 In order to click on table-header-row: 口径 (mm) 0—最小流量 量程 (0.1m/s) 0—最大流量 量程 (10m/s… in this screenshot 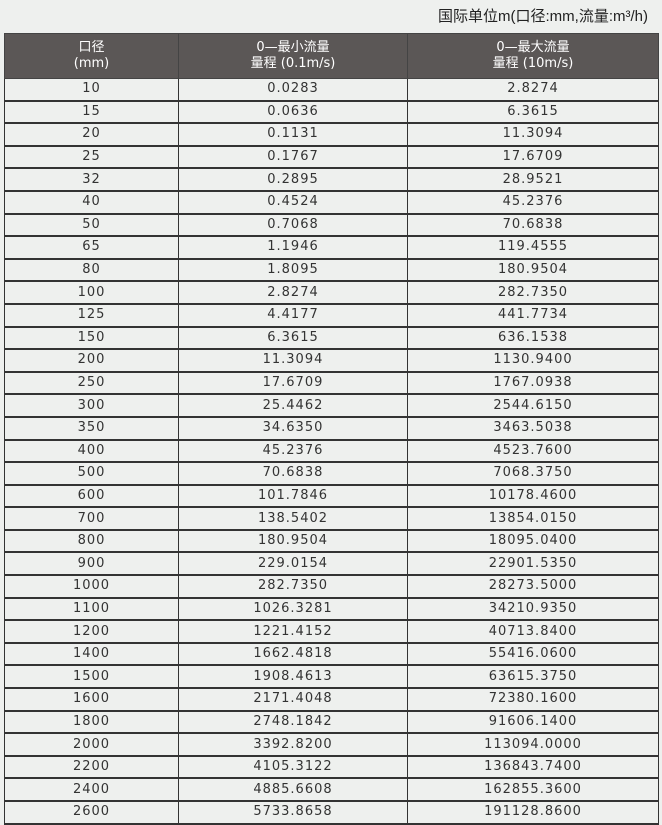, I will do `click(331, 56)`.